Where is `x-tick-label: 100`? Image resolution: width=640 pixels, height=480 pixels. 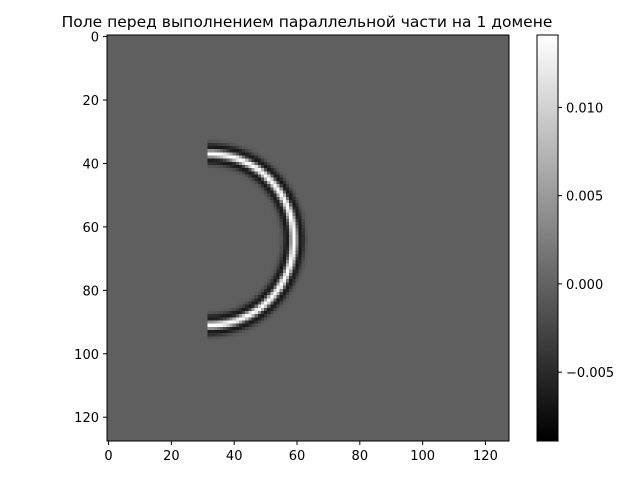
x-tick-label: 100 is located at coordinates (422, 456).